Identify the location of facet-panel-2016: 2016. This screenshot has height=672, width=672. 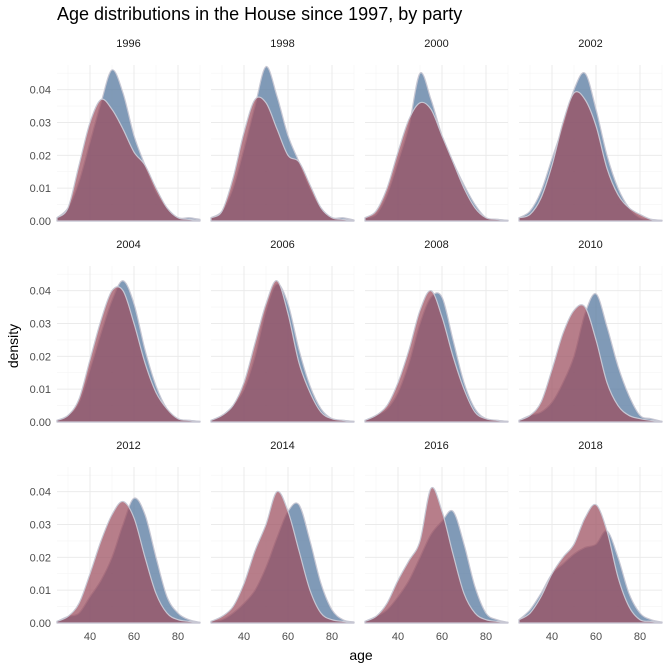
(436, 532).